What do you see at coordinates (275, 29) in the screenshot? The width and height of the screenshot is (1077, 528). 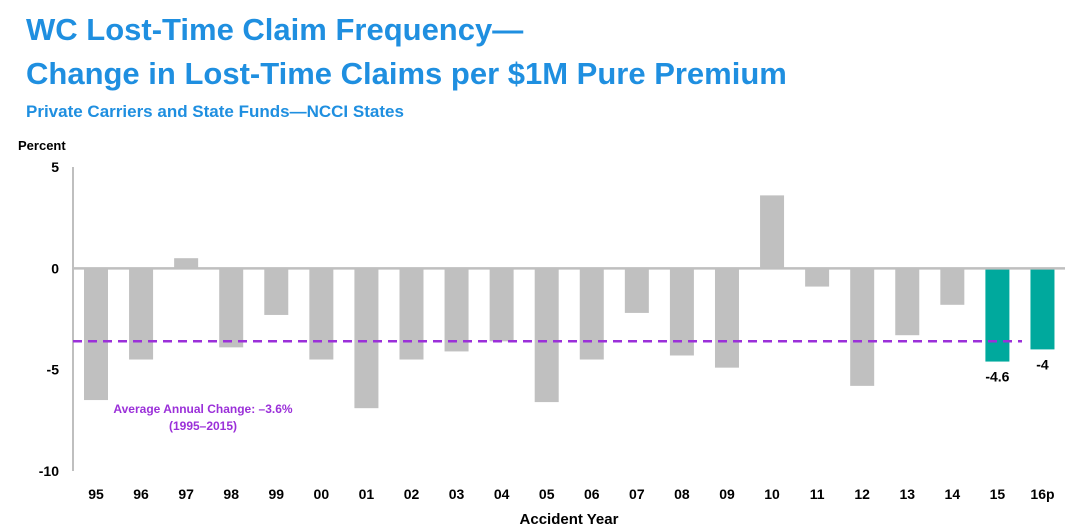 I see `chart-title-line-1: WC Lost-Time Claim Frequency—` at bounding box center [275, 29].